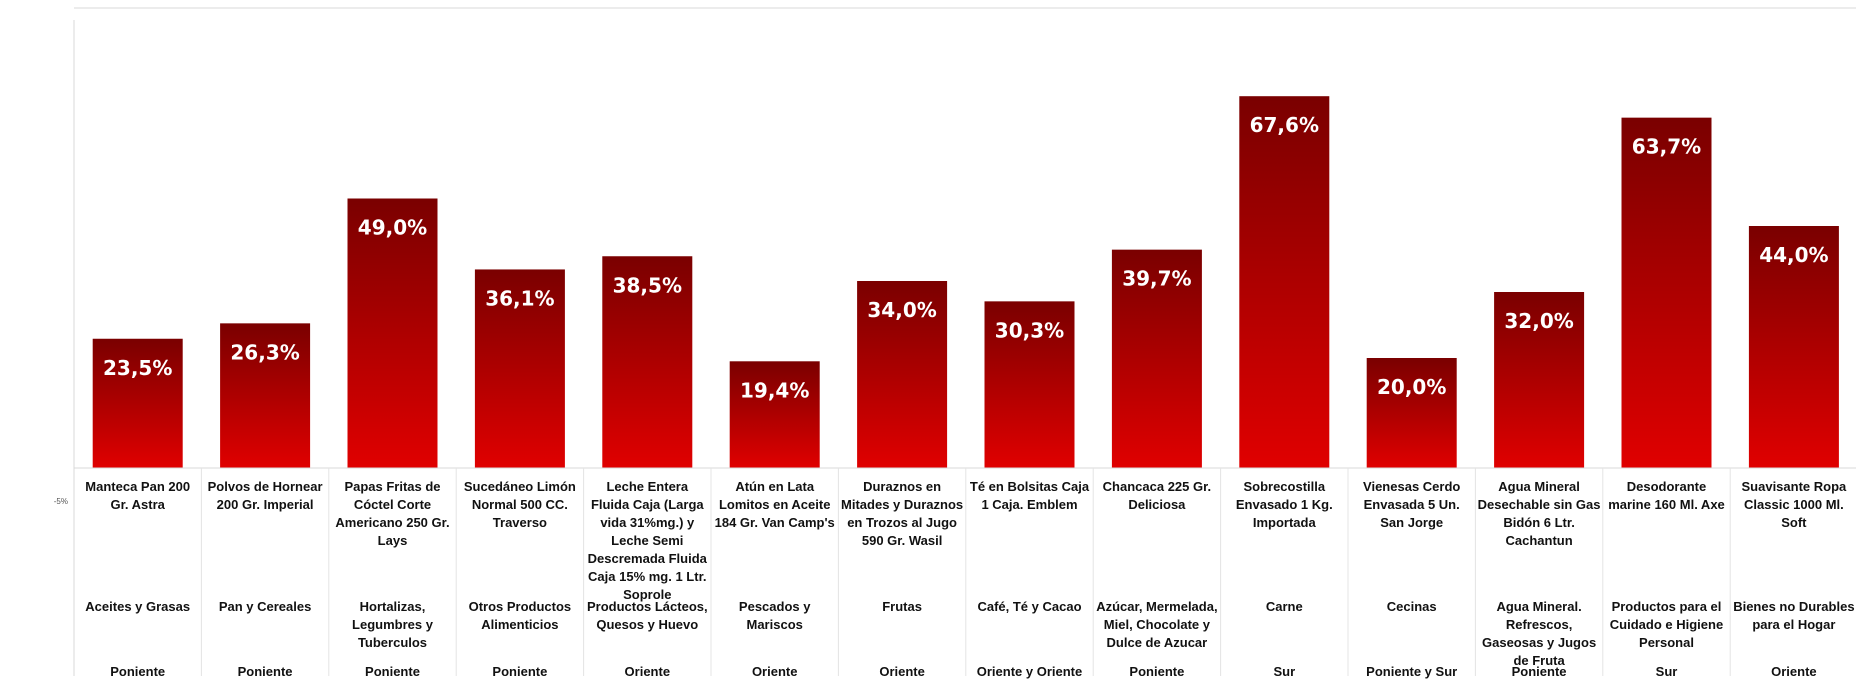 This screenshot has height=681, width=1856. What do you see at coordinates (647, 615) in the screenshot?
I see `category-group-label: Productos Lácteos, Quesos y Huevo` at bounding box center [647, 615].